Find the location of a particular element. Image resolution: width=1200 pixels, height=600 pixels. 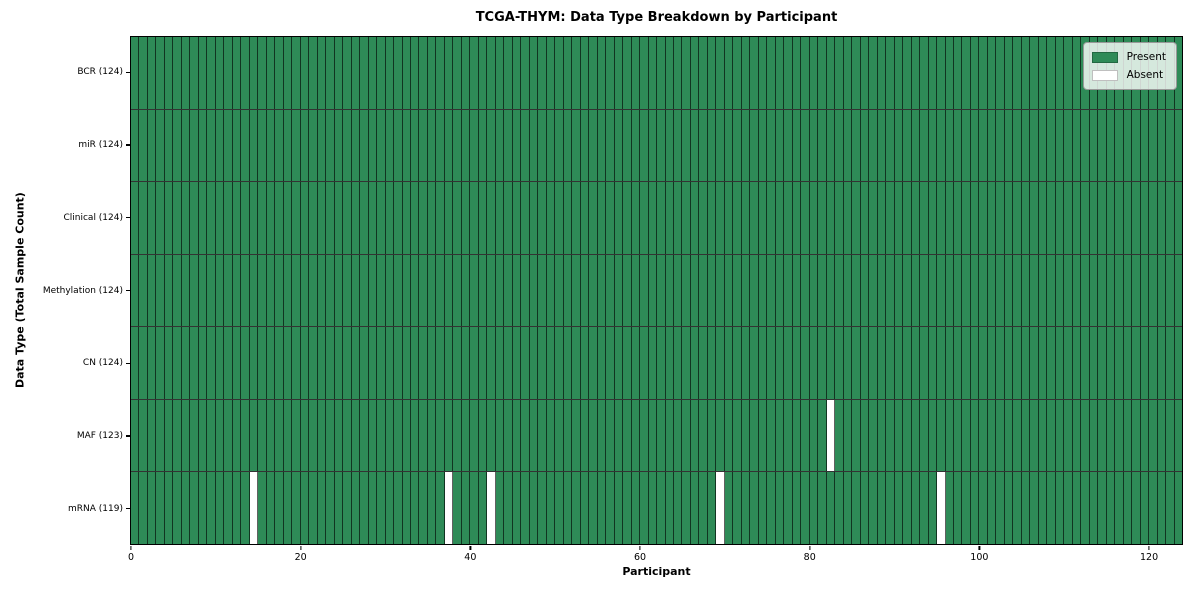

data-type-row-CN is located at coordinates (657, 363).